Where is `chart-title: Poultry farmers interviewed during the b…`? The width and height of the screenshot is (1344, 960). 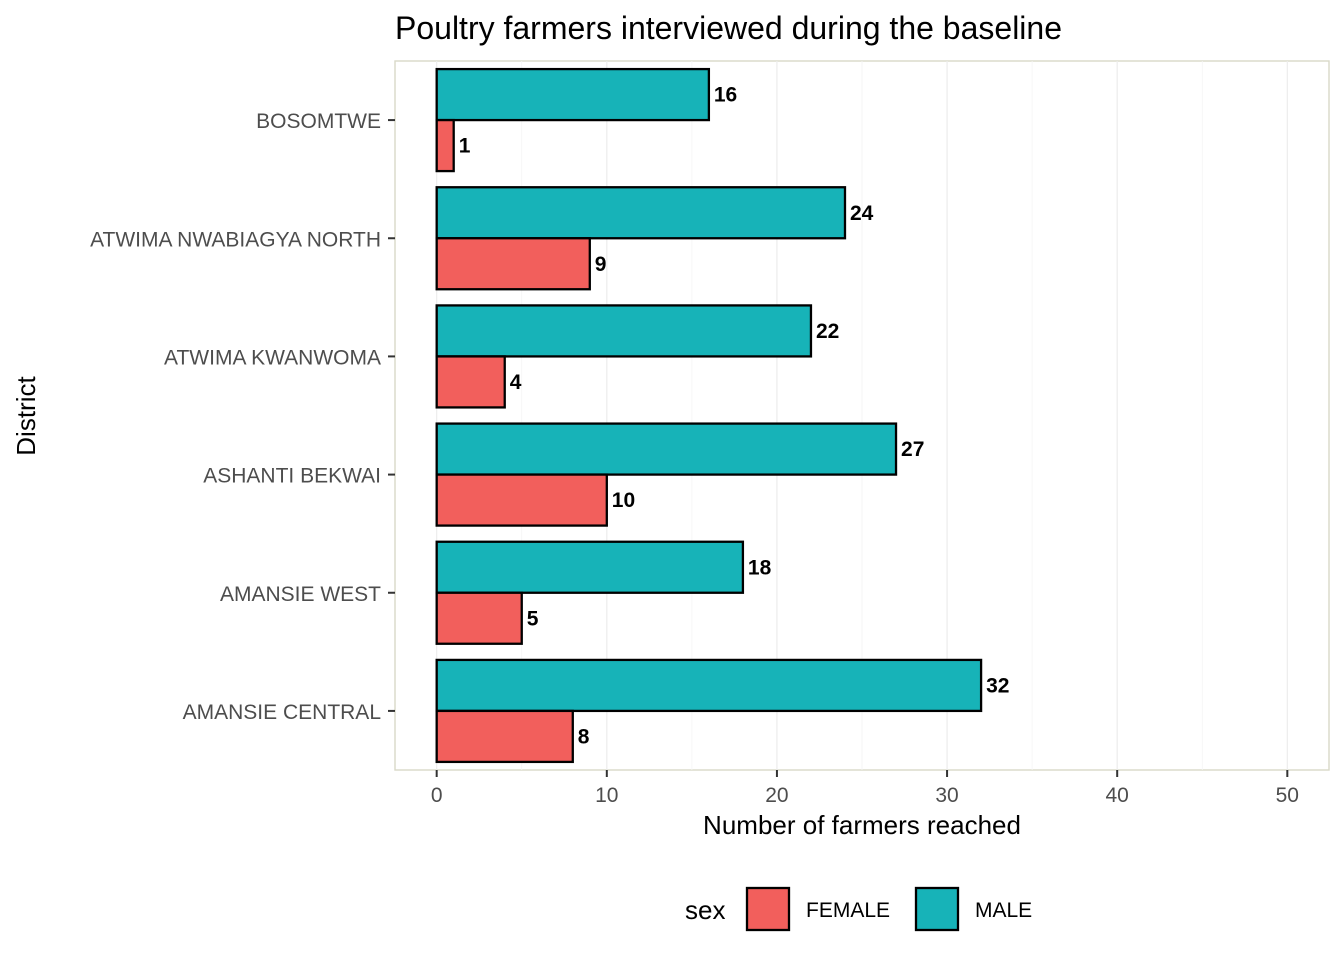 chart-title: Poultry farmers interviewed during the b… is located at coordinates (728, 28).